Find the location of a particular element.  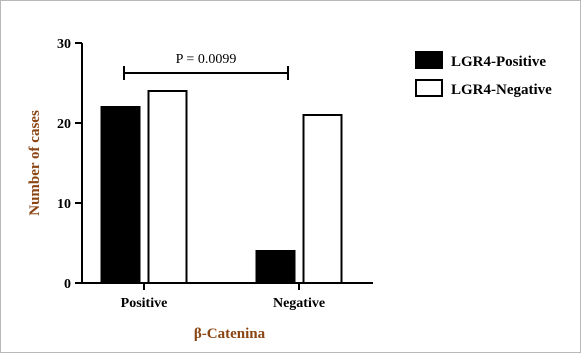

legend: LGR4-Positive LGR4-Negative is located at coordinates (483, 74).